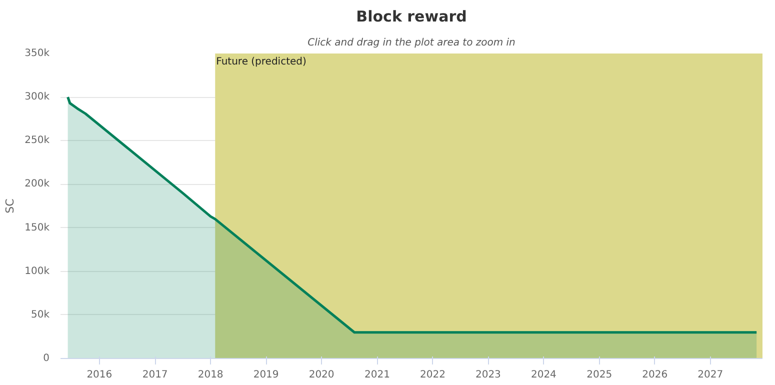 The image size is (775, 385). What do you see at coordinates (261, 62) in the screenshot?
I see `band-label: Future (predicted)` at bounding box center [261, 62].